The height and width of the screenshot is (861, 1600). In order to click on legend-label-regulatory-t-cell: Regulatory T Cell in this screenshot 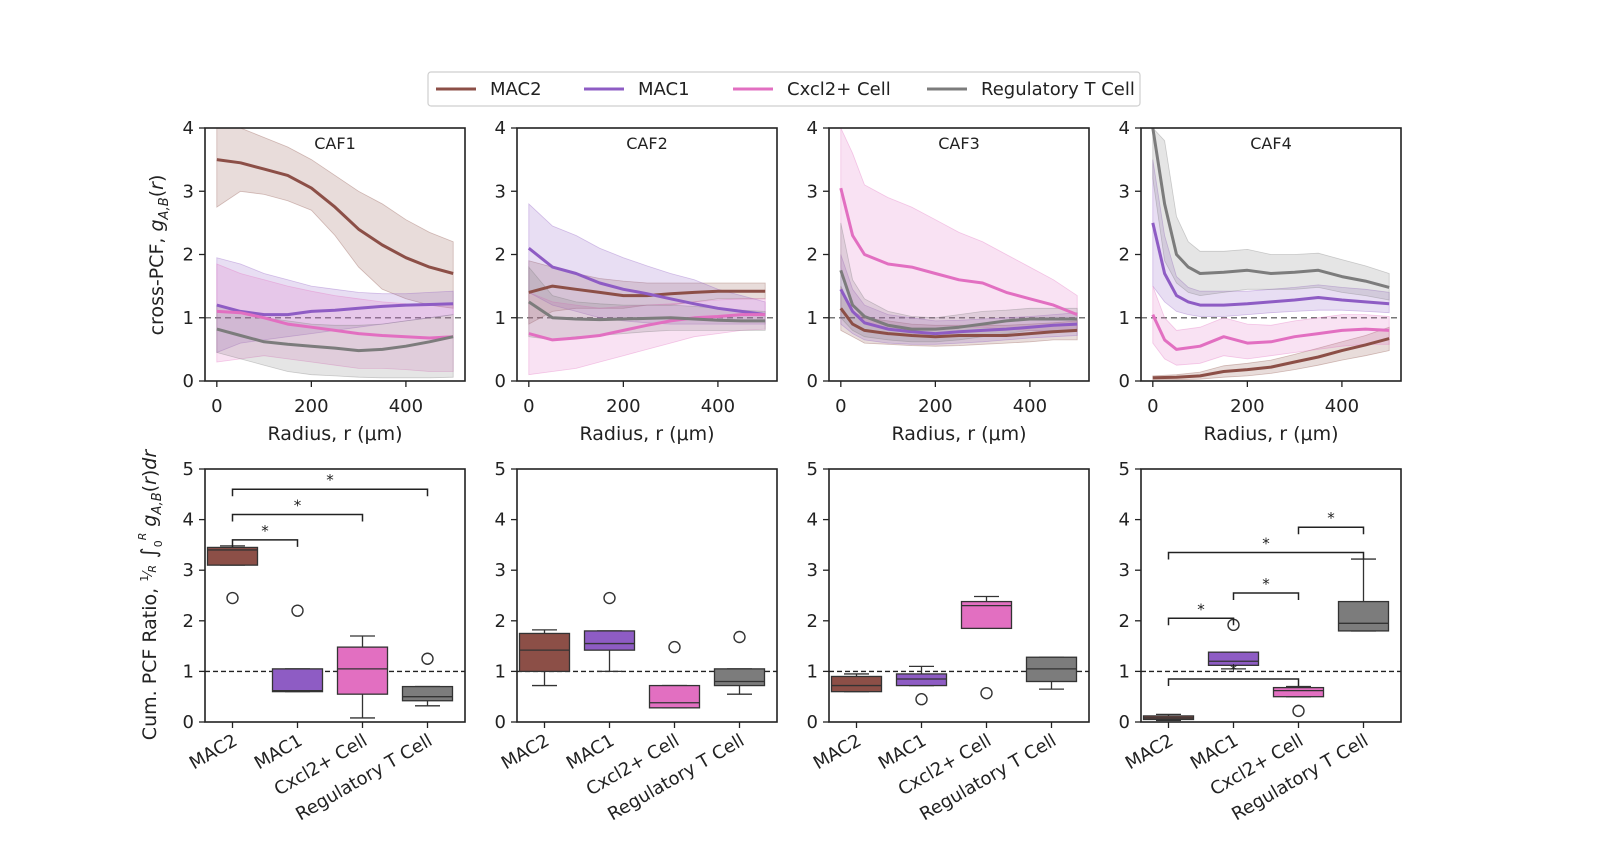, I will do `click(1058, 89)`.